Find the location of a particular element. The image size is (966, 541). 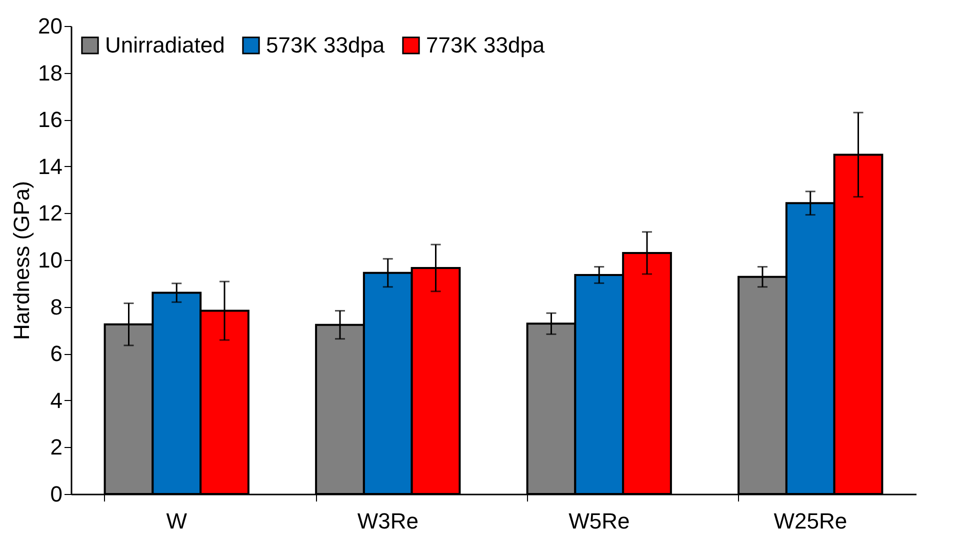

x-tick-label: W is located at coordinates (177, 521).